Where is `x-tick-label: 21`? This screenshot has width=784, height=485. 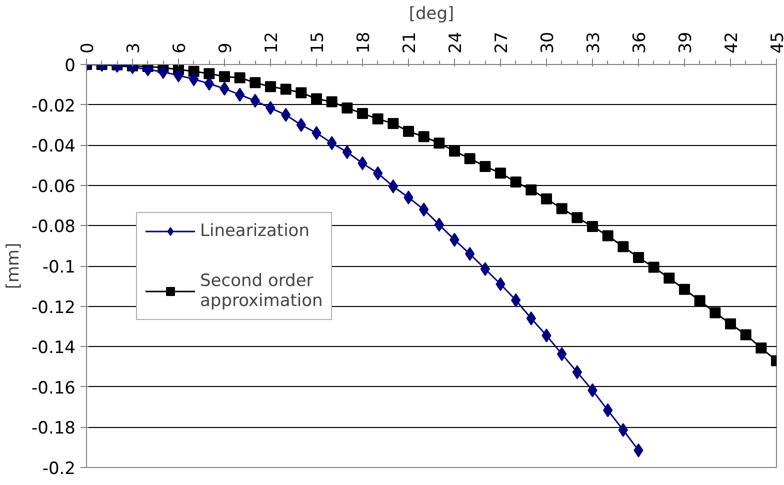
x-tick-label: 21 is located at coordinates (410, 43).